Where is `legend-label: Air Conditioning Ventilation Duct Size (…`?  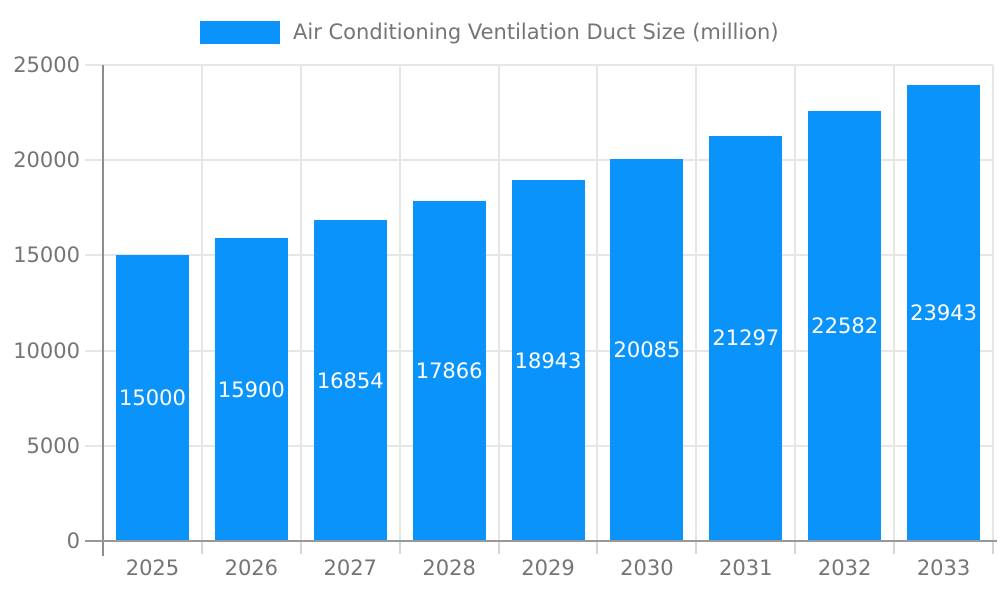
legend-label: Air Conditioning Ventilation Duct Size (… is located at coordinates (536, 32).